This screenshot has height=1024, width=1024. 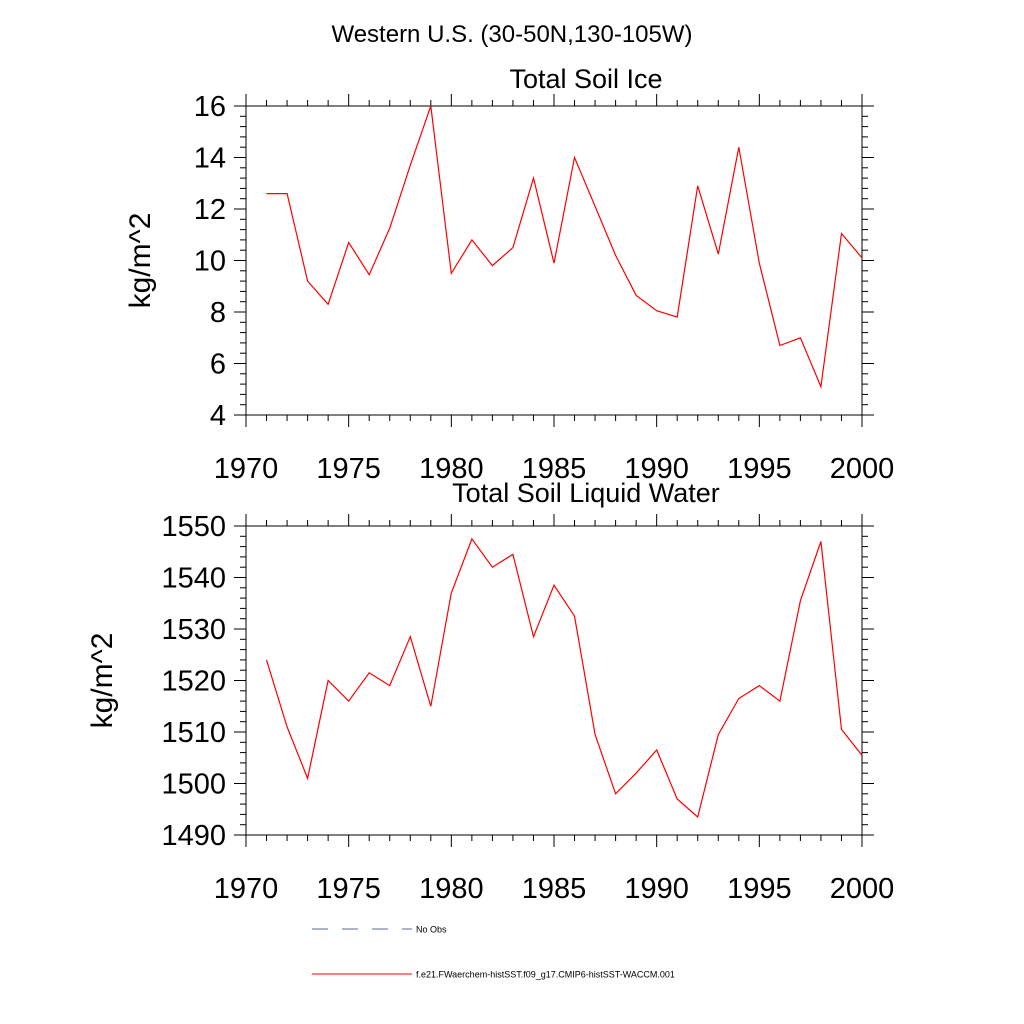 What do you see at coordinates (193, 630) in the screenshot?
I see `y-tick-label: 1530` at bounding box center [193, 630].